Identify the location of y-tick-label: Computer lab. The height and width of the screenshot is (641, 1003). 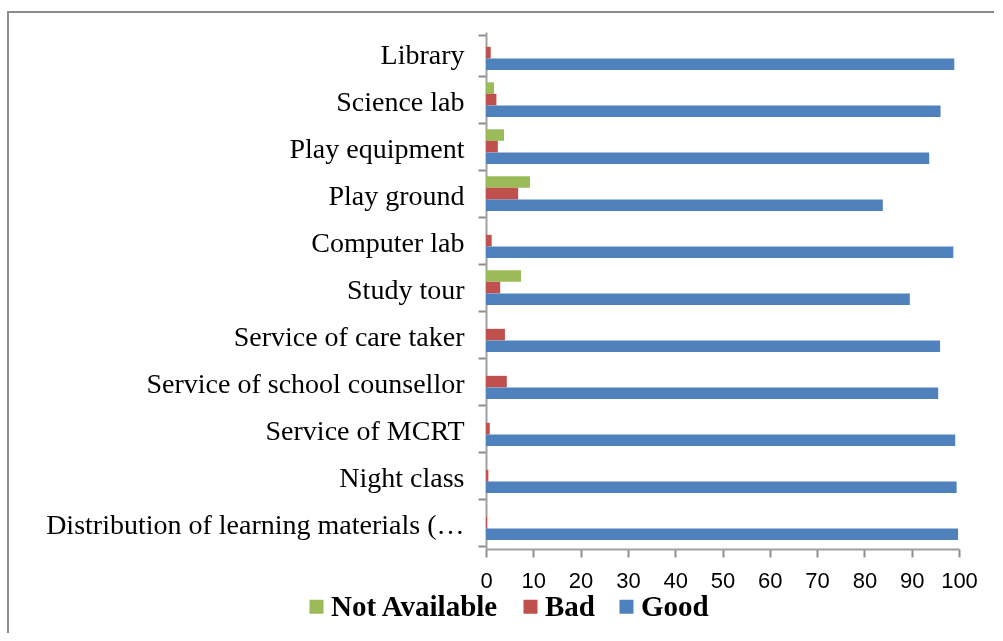
(388, 242).